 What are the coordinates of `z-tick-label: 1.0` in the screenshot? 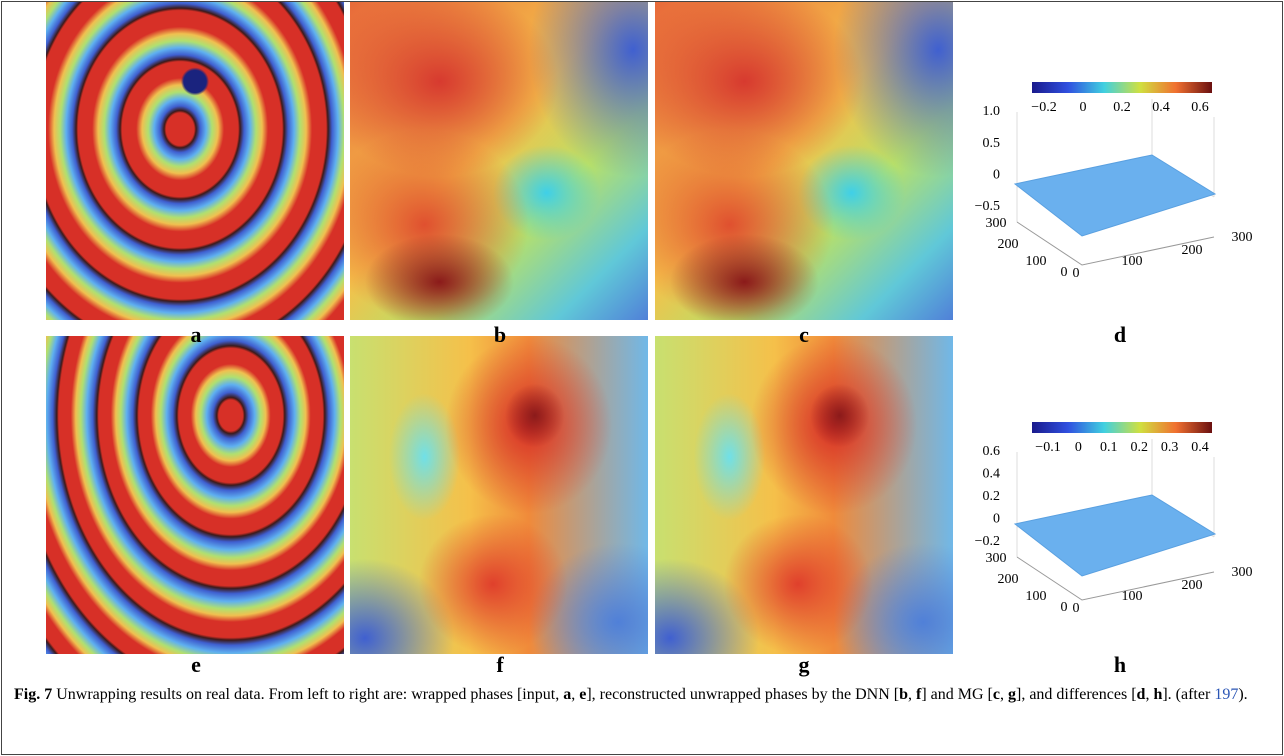 It's located at (992, 111).